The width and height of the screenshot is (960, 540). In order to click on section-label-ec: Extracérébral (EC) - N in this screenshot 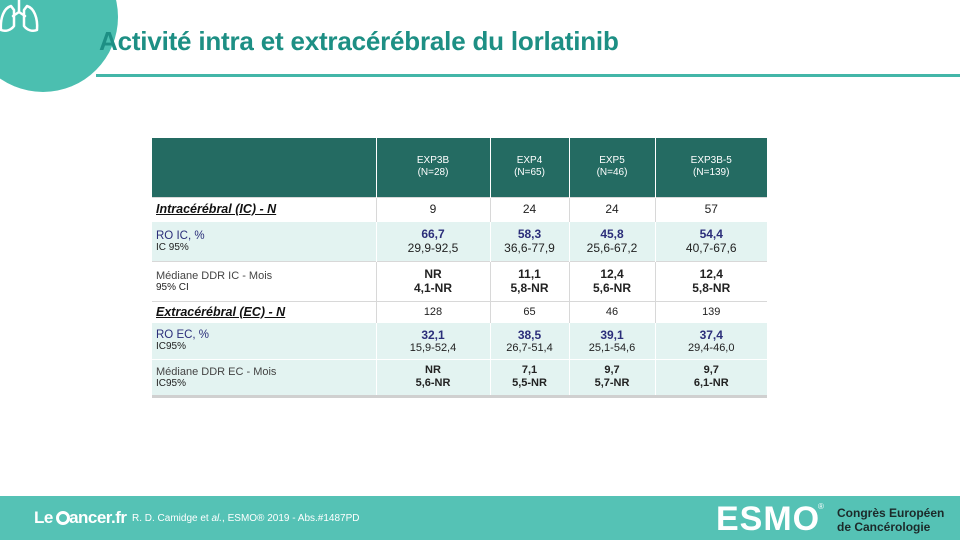, I will do `click(221, 311)`.